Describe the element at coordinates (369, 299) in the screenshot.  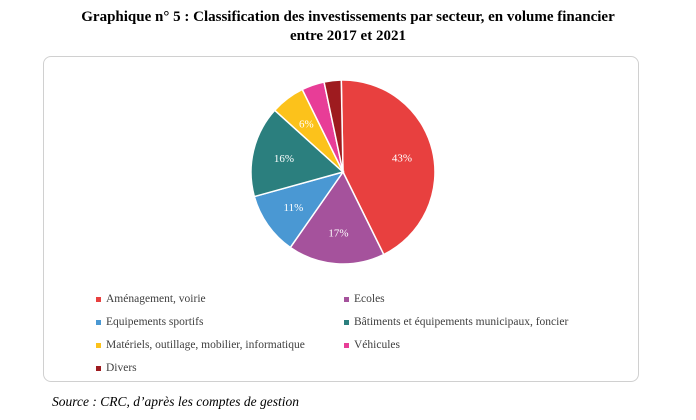
I see `legend-label: Ecoles` at that location.